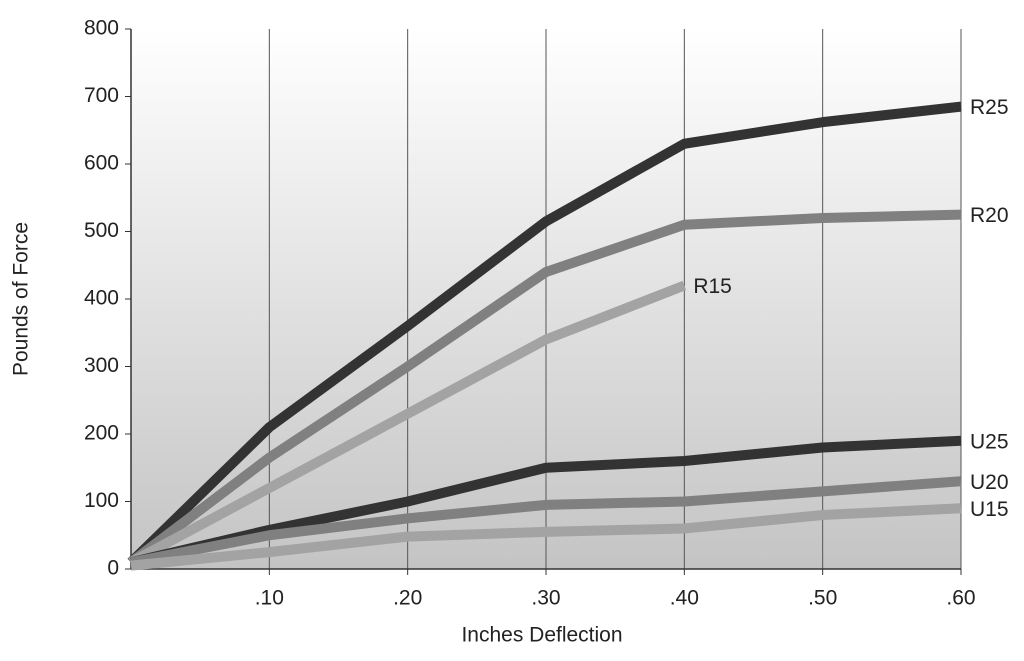 This screenshot has width=1024, height=661. Describe the element at coordinates (960, 598) in the screenshot. I see `x-tick-label: .60` at that location.